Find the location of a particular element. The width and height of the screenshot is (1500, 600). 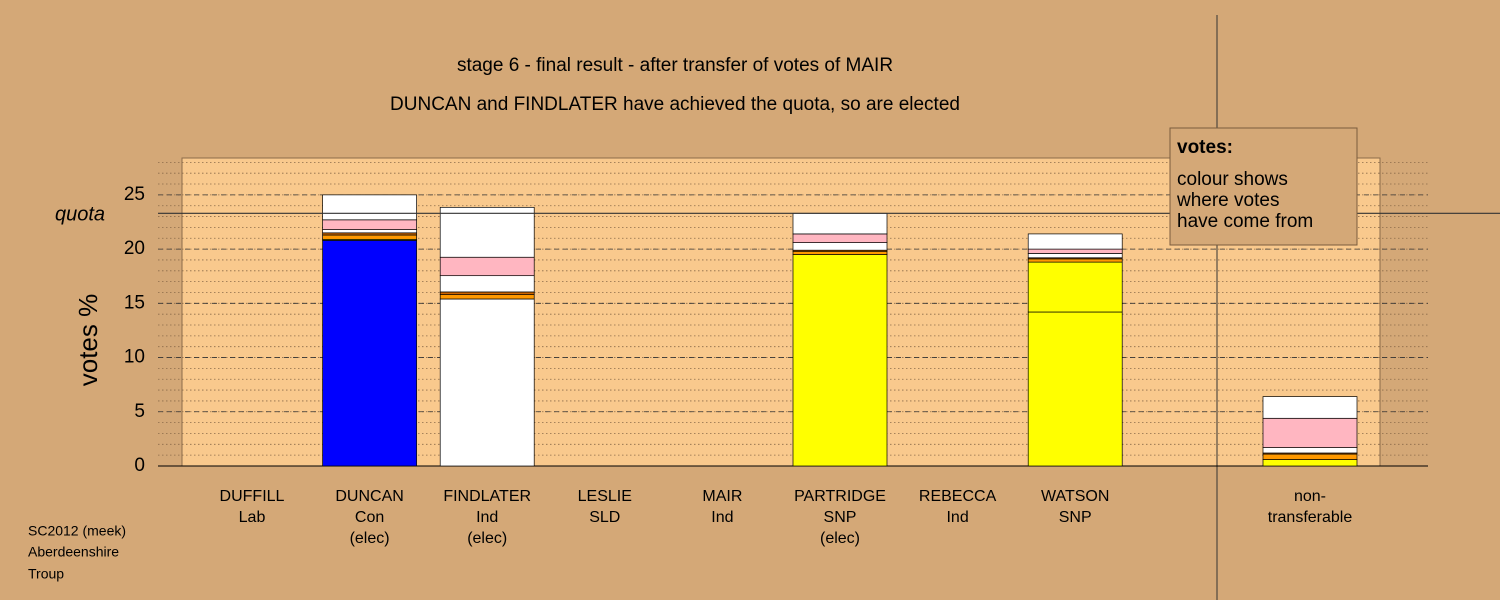

x-tick-label: MAIR is located at coordinates (722, 496).